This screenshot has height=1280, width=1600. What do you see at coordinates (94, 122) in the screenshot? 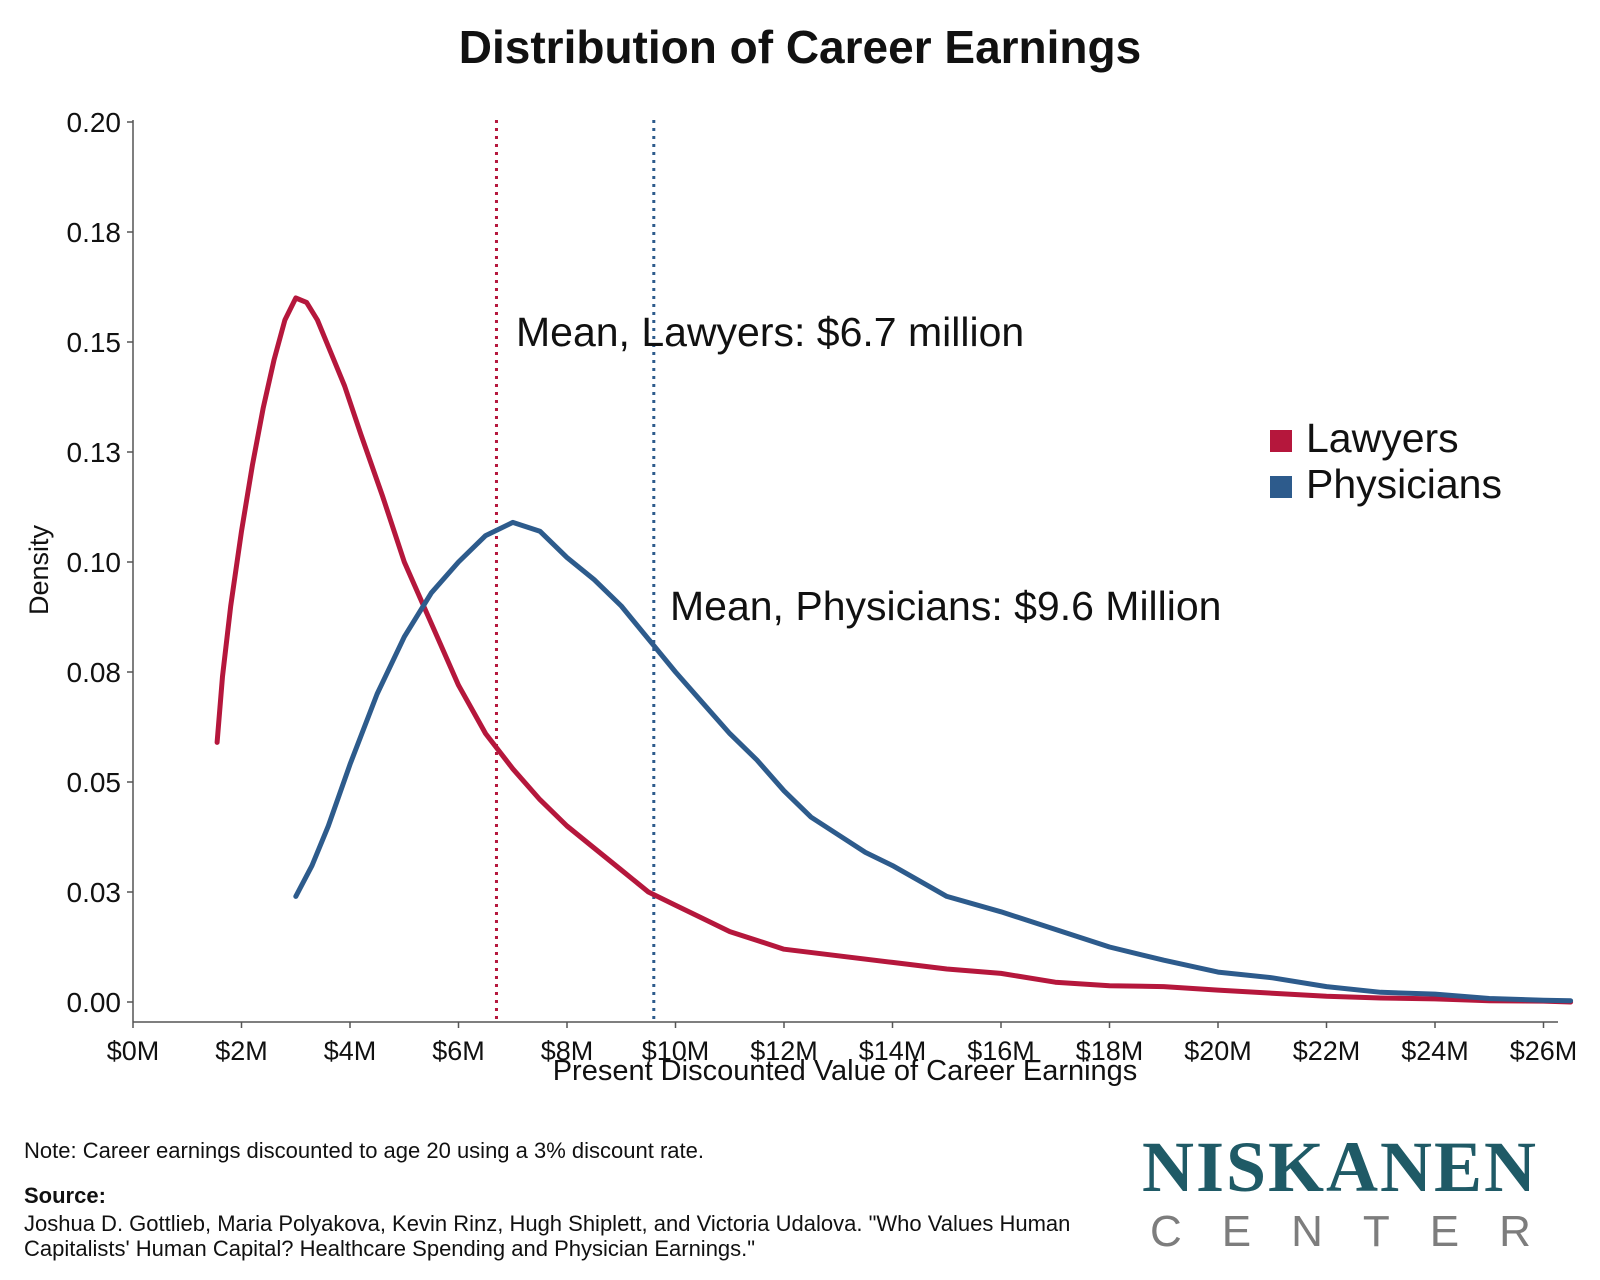
I see `y-tick-label: 0.20` at bounding box center [94, 122].